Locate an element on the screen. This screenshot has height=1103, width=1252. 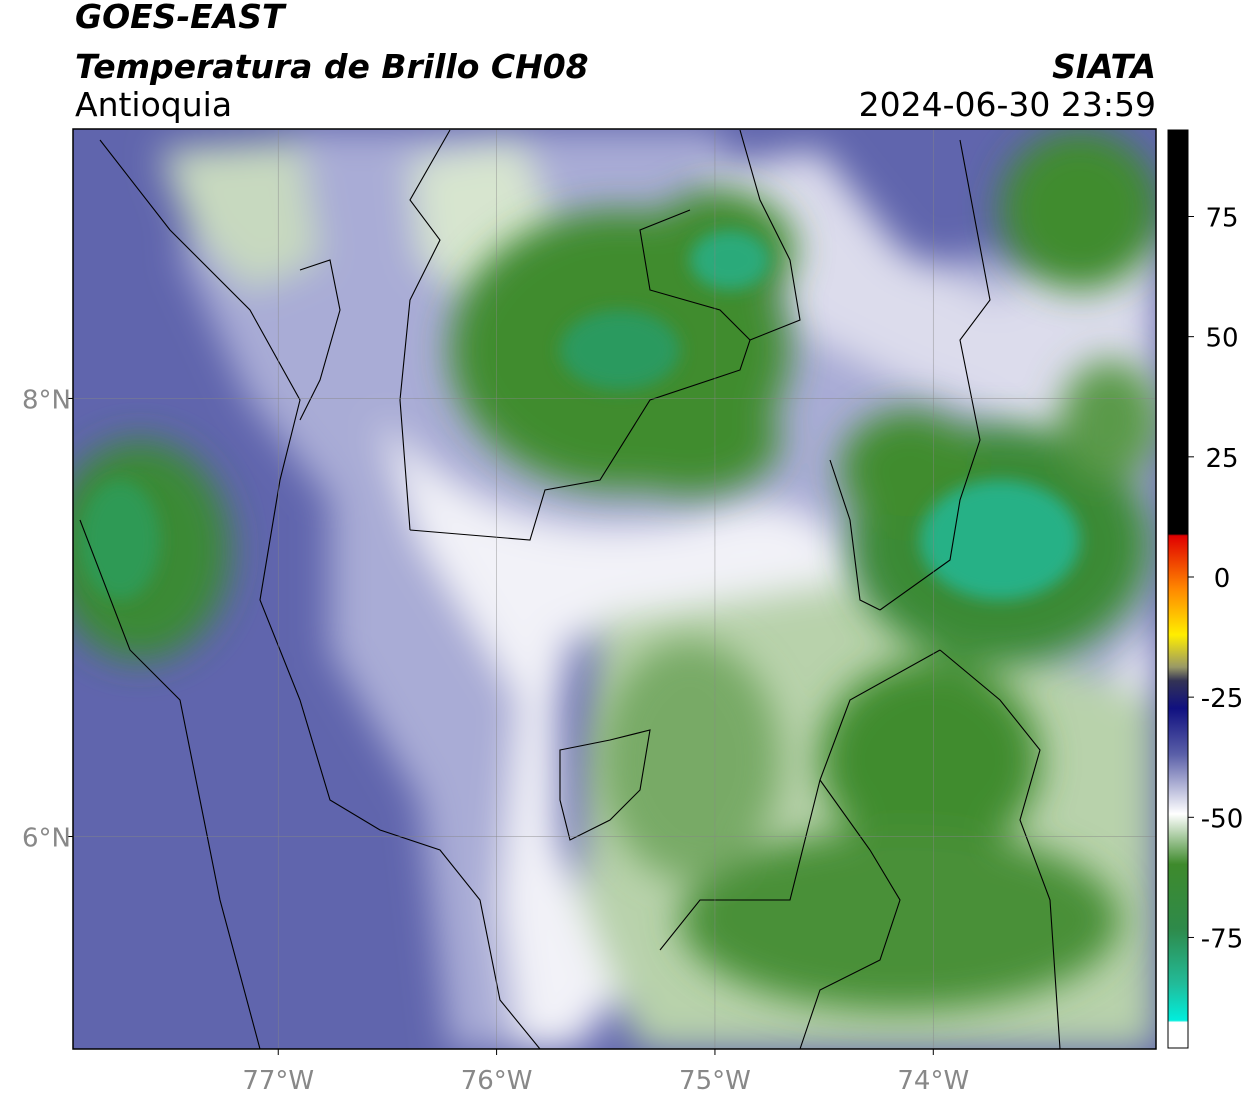
source-title: SIATA is located at coordinates (1104, 66).